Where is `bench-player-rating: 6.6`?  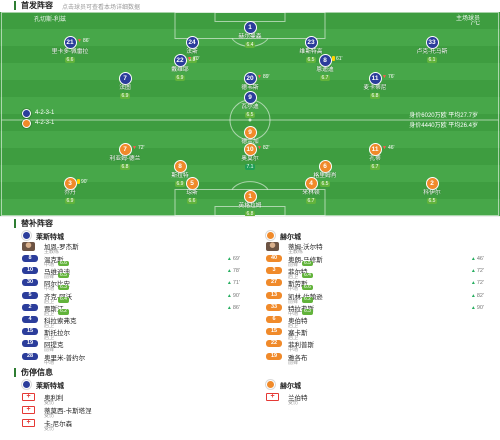 bench-player-rating: 6.6 is located at coordinates (63, 262).